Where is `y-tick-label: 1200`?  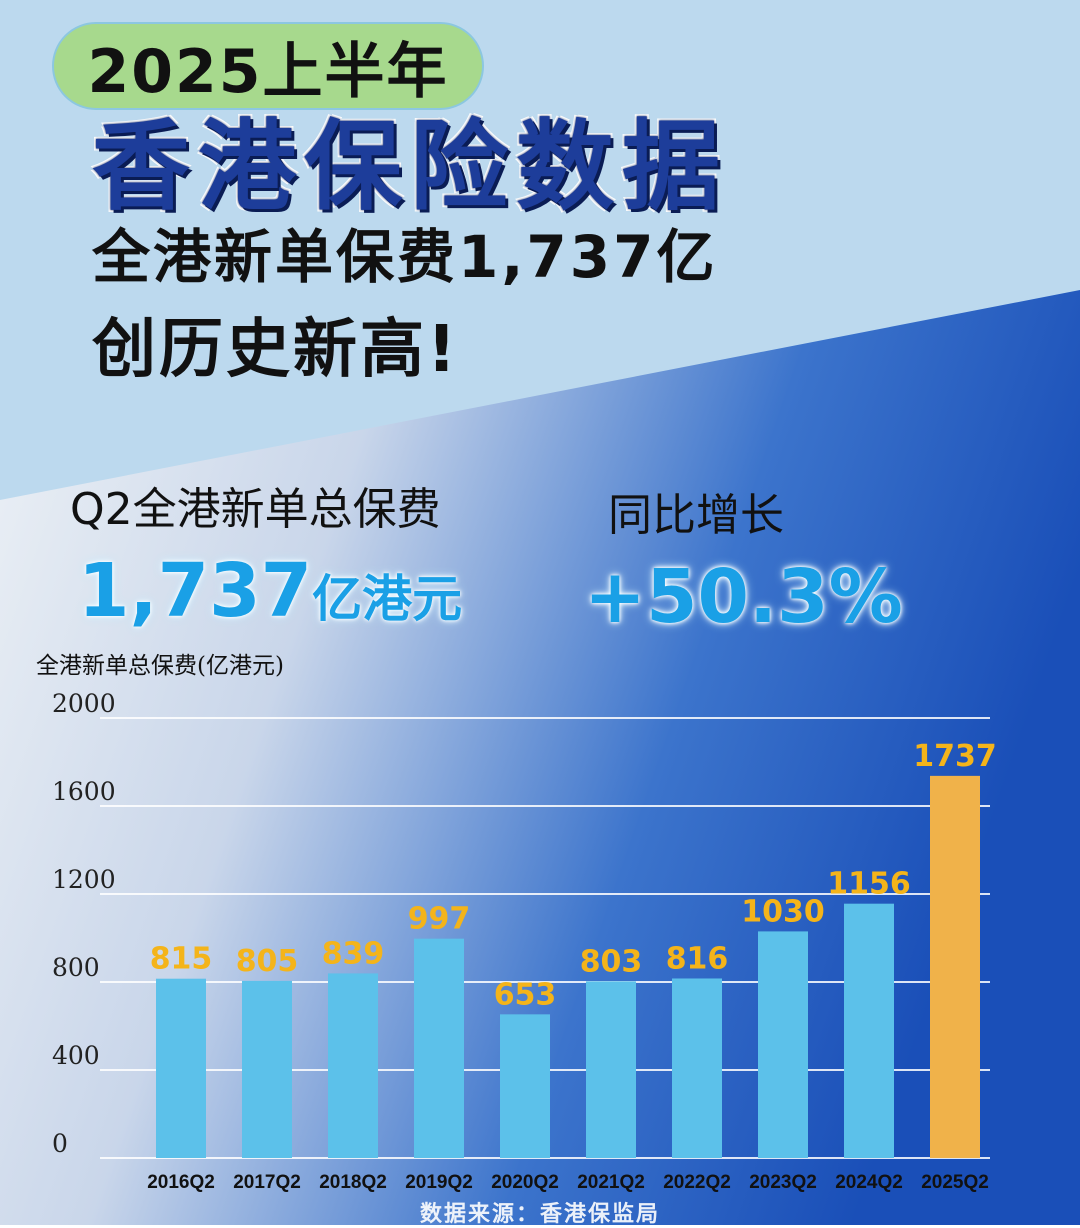 y-tick-label: 1200 is located at coordinates (84, 879).